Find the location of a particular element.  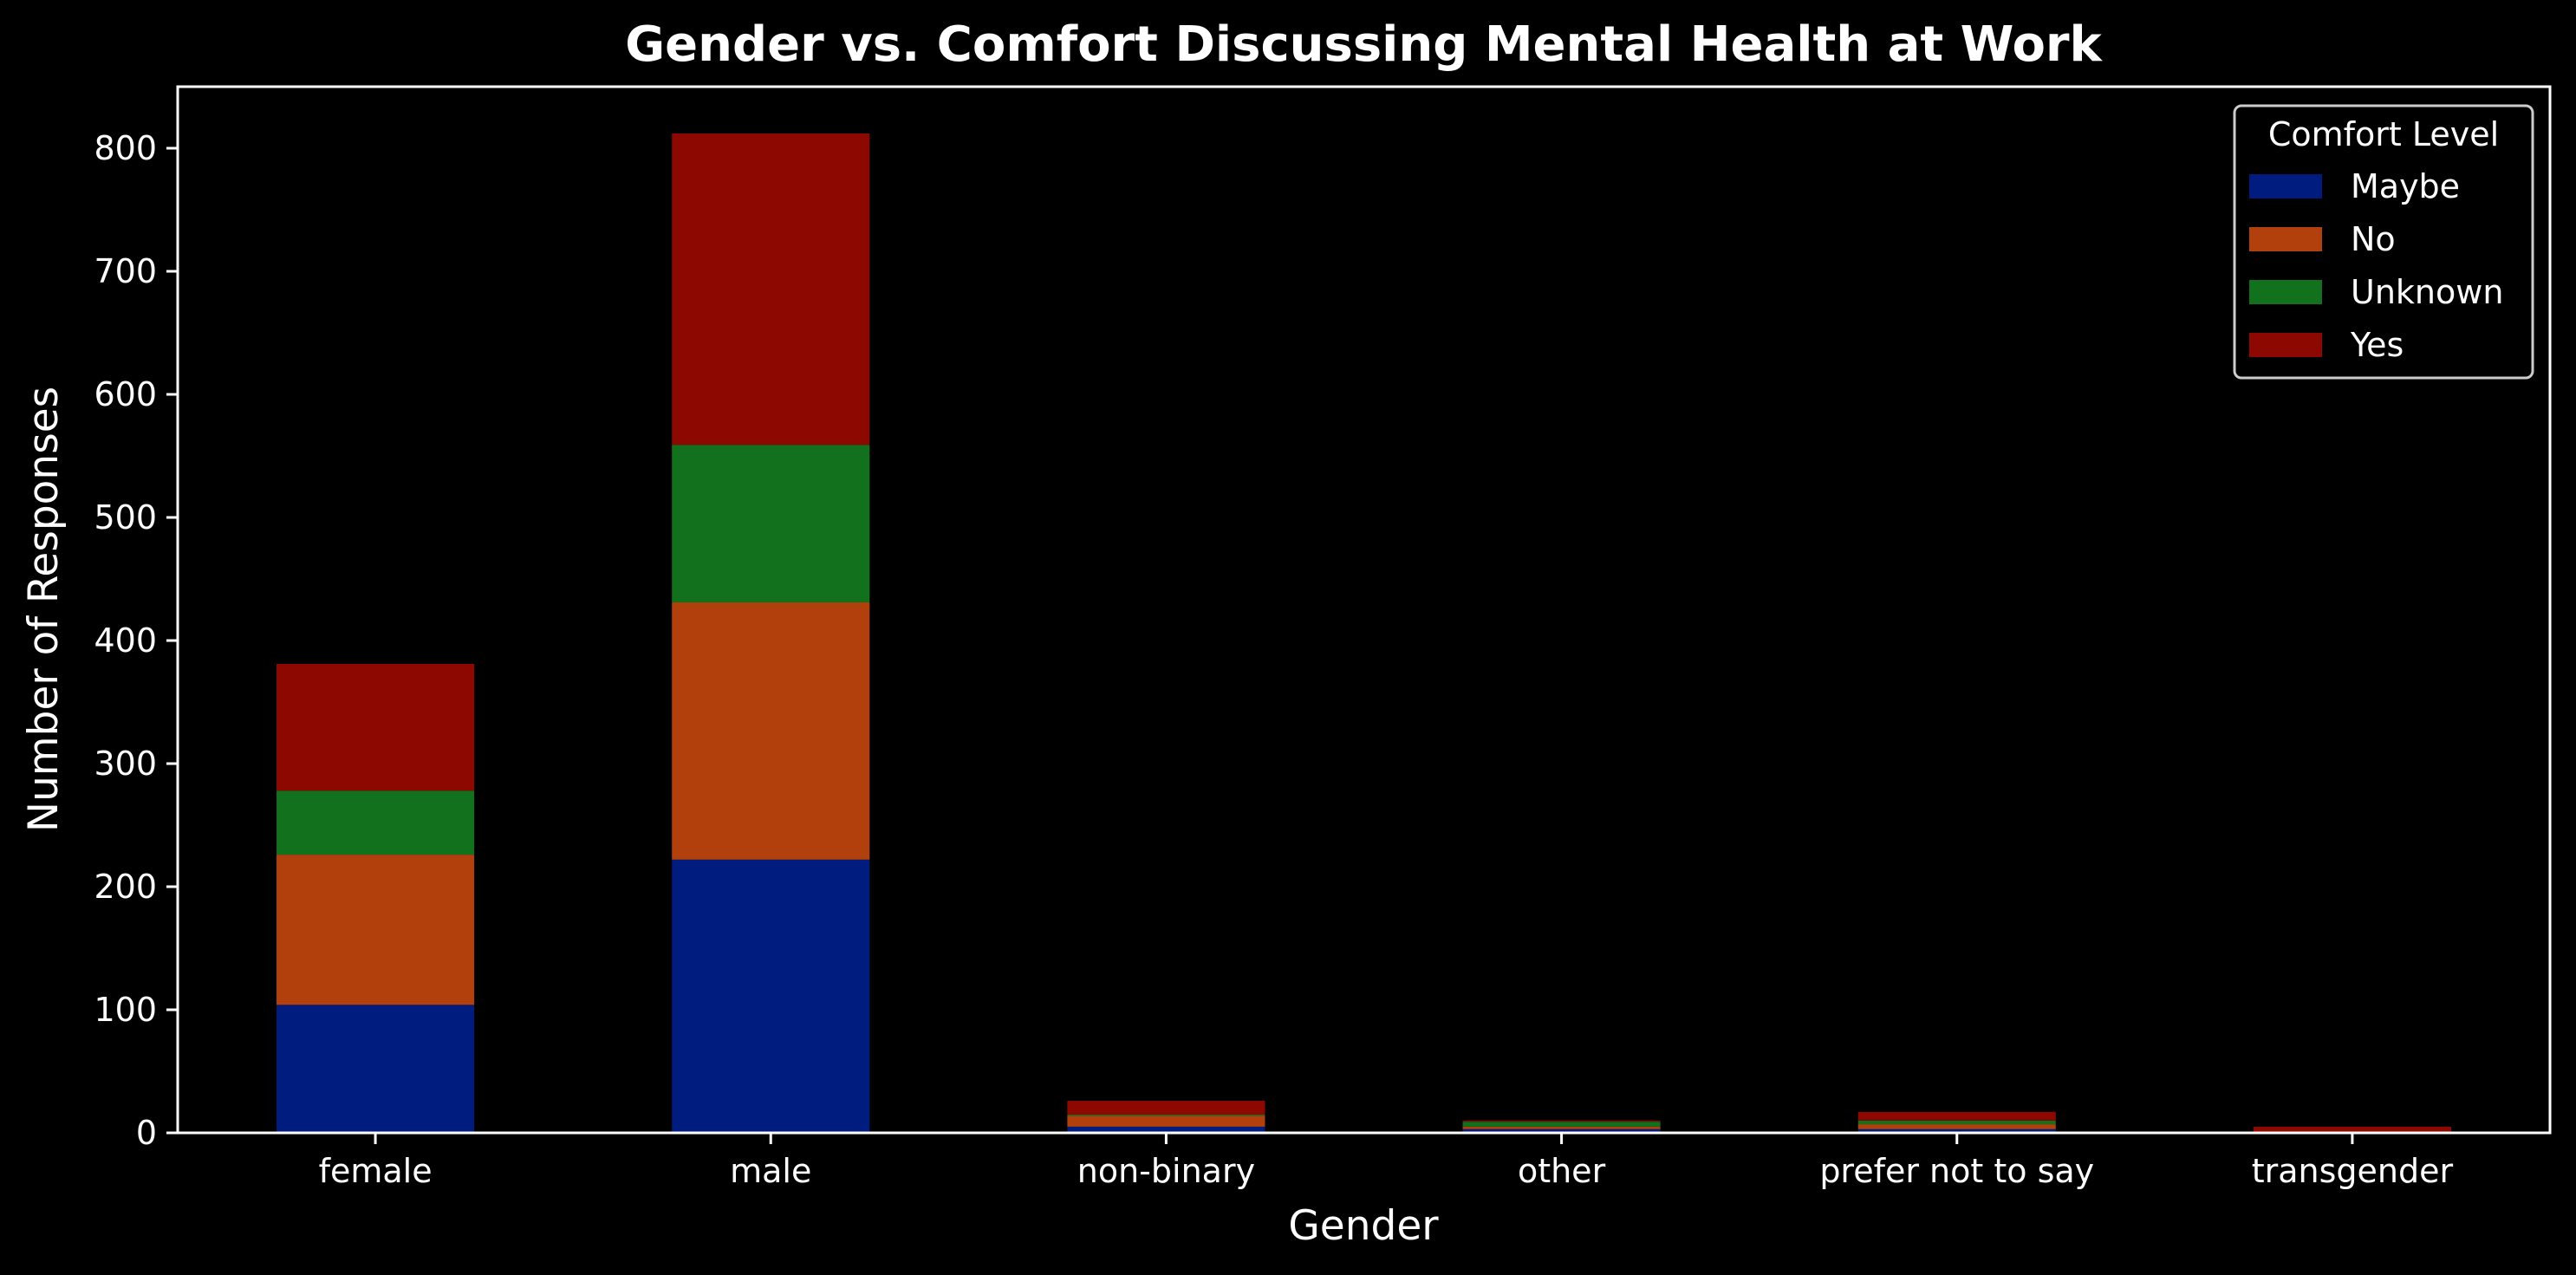

x-tick-label: non-binary is located at coordinates (1166, 1171).